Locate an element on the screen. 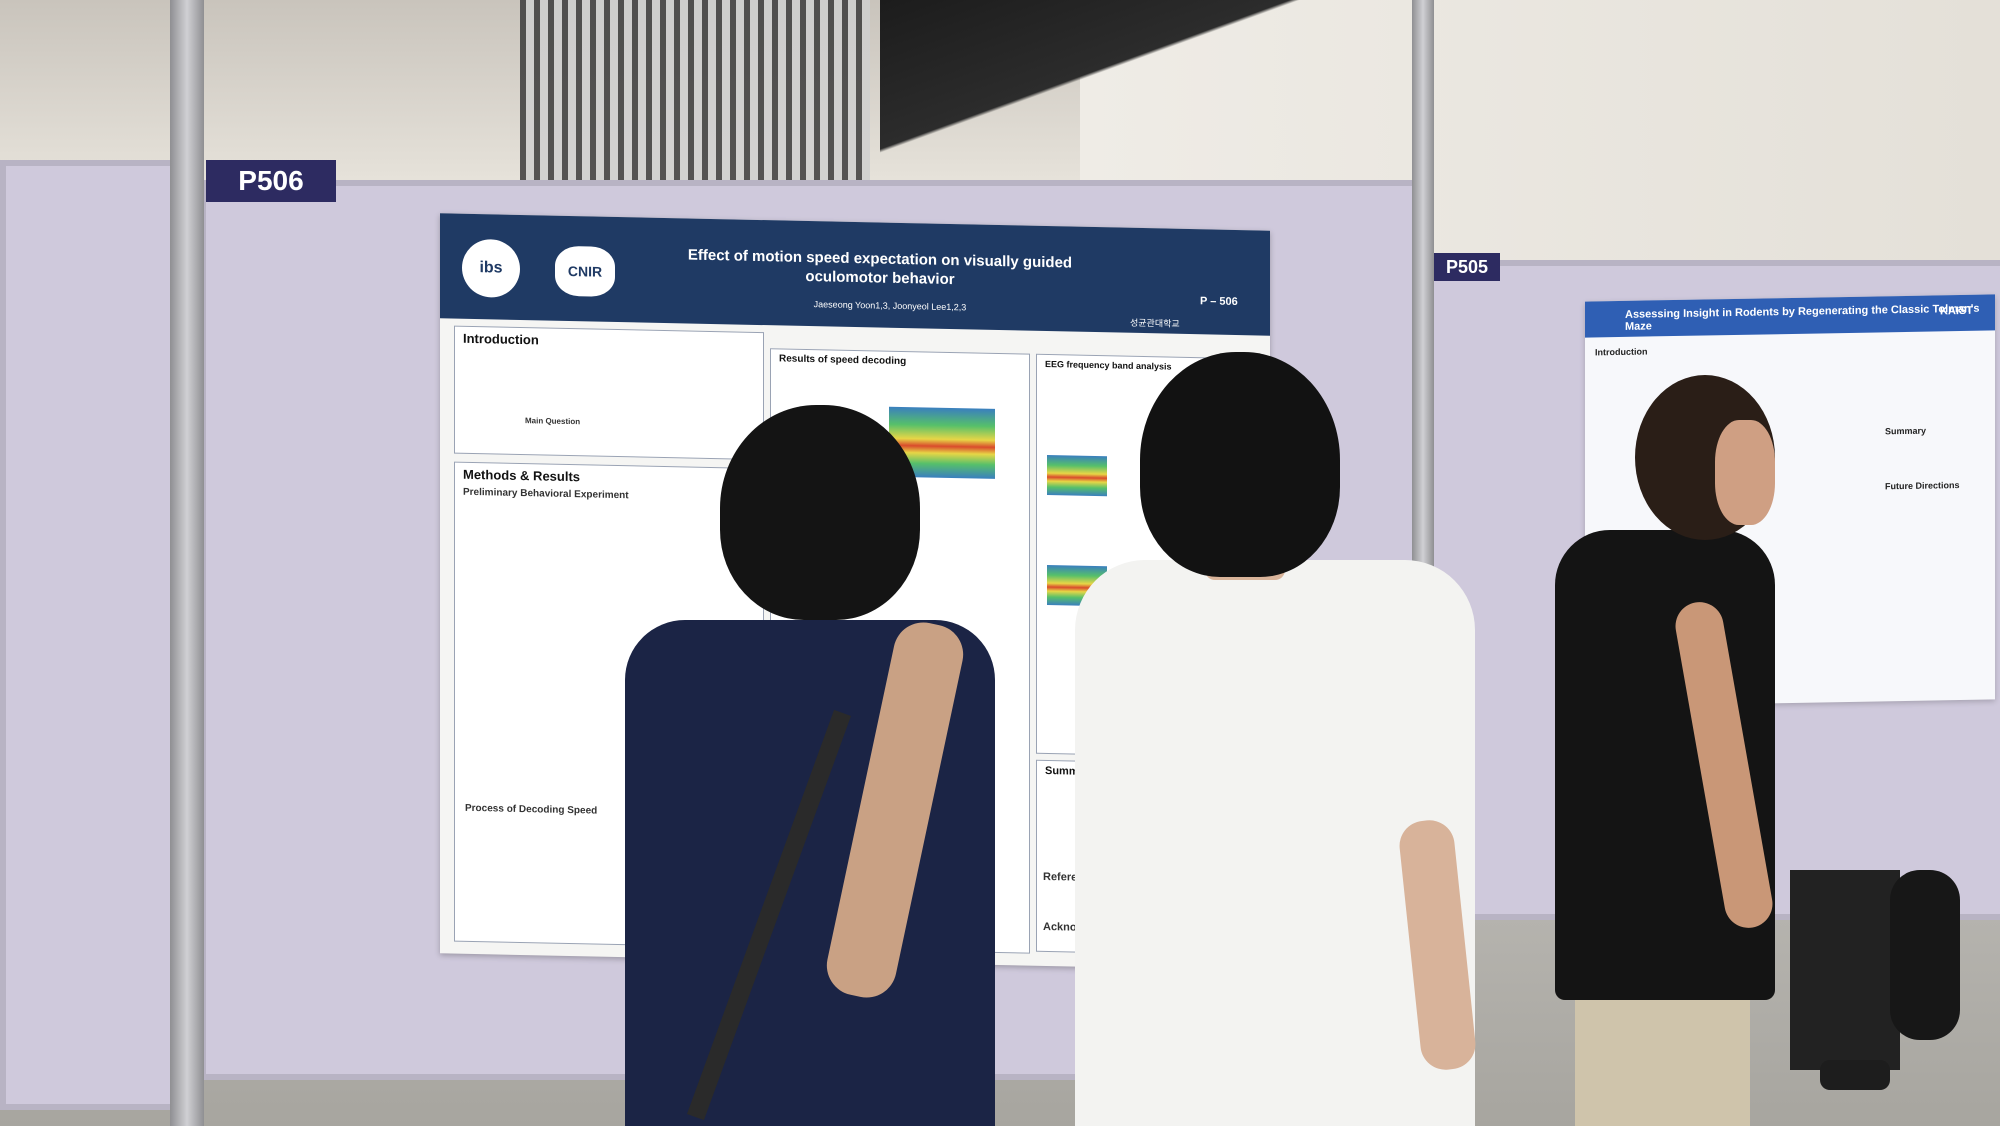  pants is located at coordinates (1662, 1055).